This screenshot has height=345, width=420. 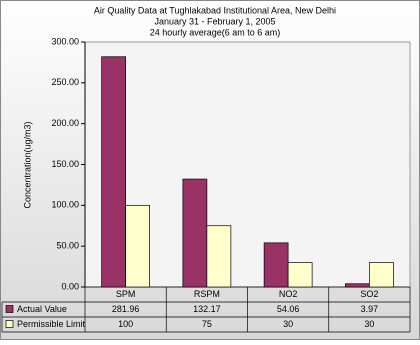 What do you see at coordinates (207, 309) in the screenshot?
I see `table-value: 132.17` at bounding box center [207, 309].